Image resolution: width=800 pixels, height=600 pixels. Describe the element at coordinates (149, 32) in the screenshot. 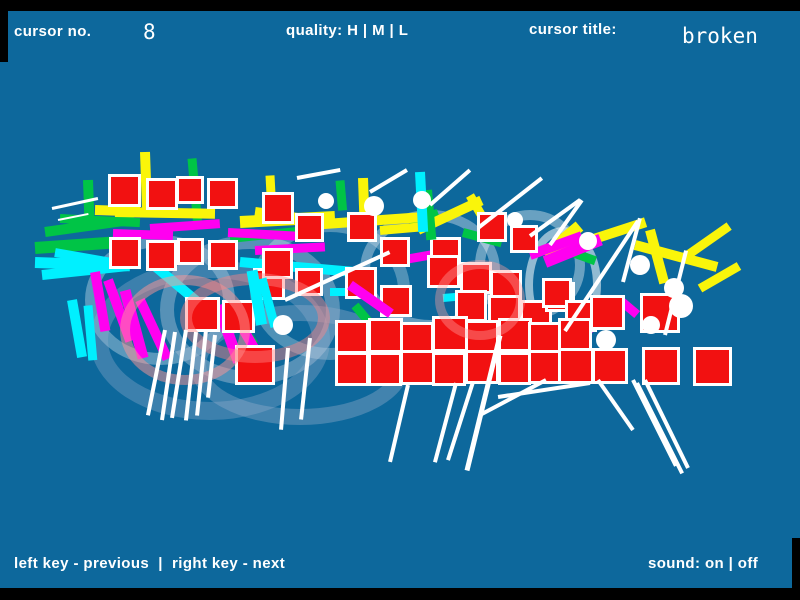

I see `cursor-no-value: 8` at that location.